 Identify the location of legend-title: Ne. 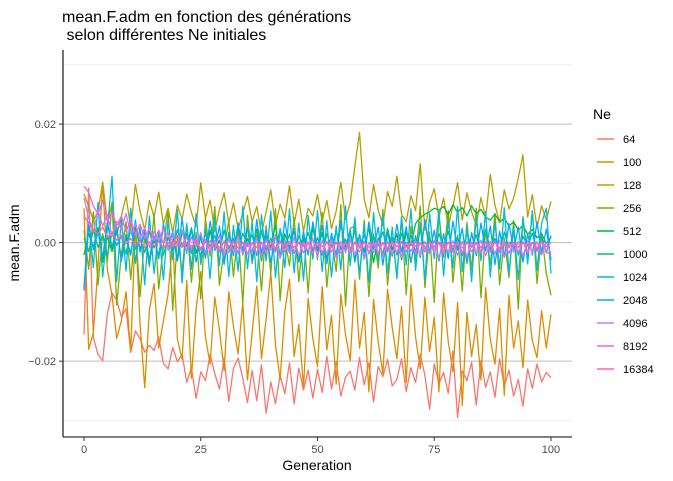
(602, 114).